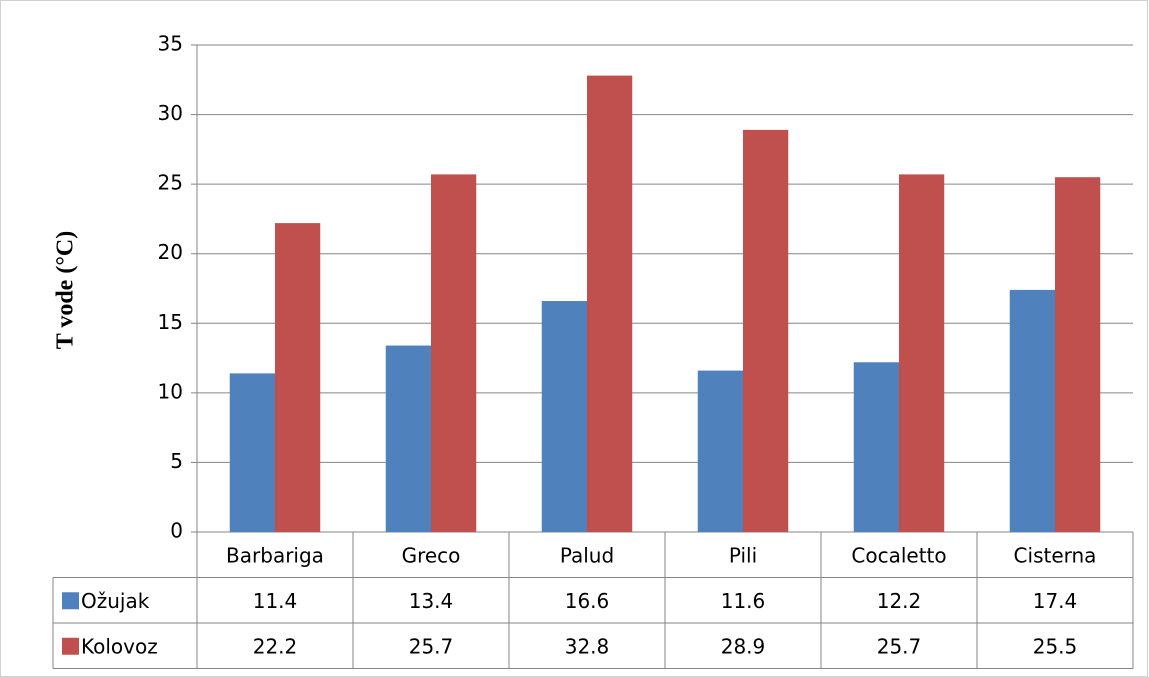 The height and width of the screenshot is (677, 1149). Describe the element at coordinates (898, 555) in the screenshot. I see `x-tick-label: Cocaletto` at that location.